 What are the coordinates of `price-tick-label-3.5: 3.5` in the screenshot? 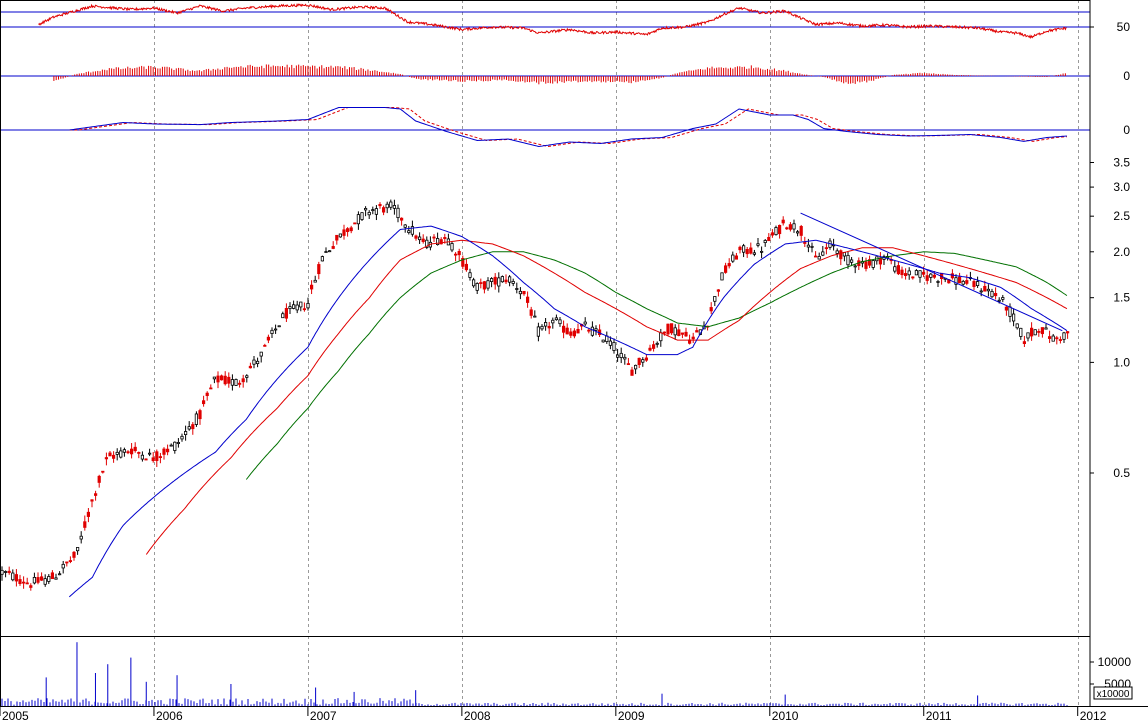 It's located at (1121, 162).